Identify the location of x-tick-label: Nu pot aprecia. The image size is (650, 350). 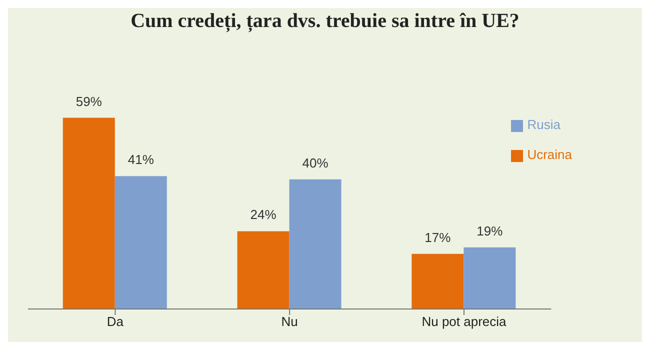
(465, 322).